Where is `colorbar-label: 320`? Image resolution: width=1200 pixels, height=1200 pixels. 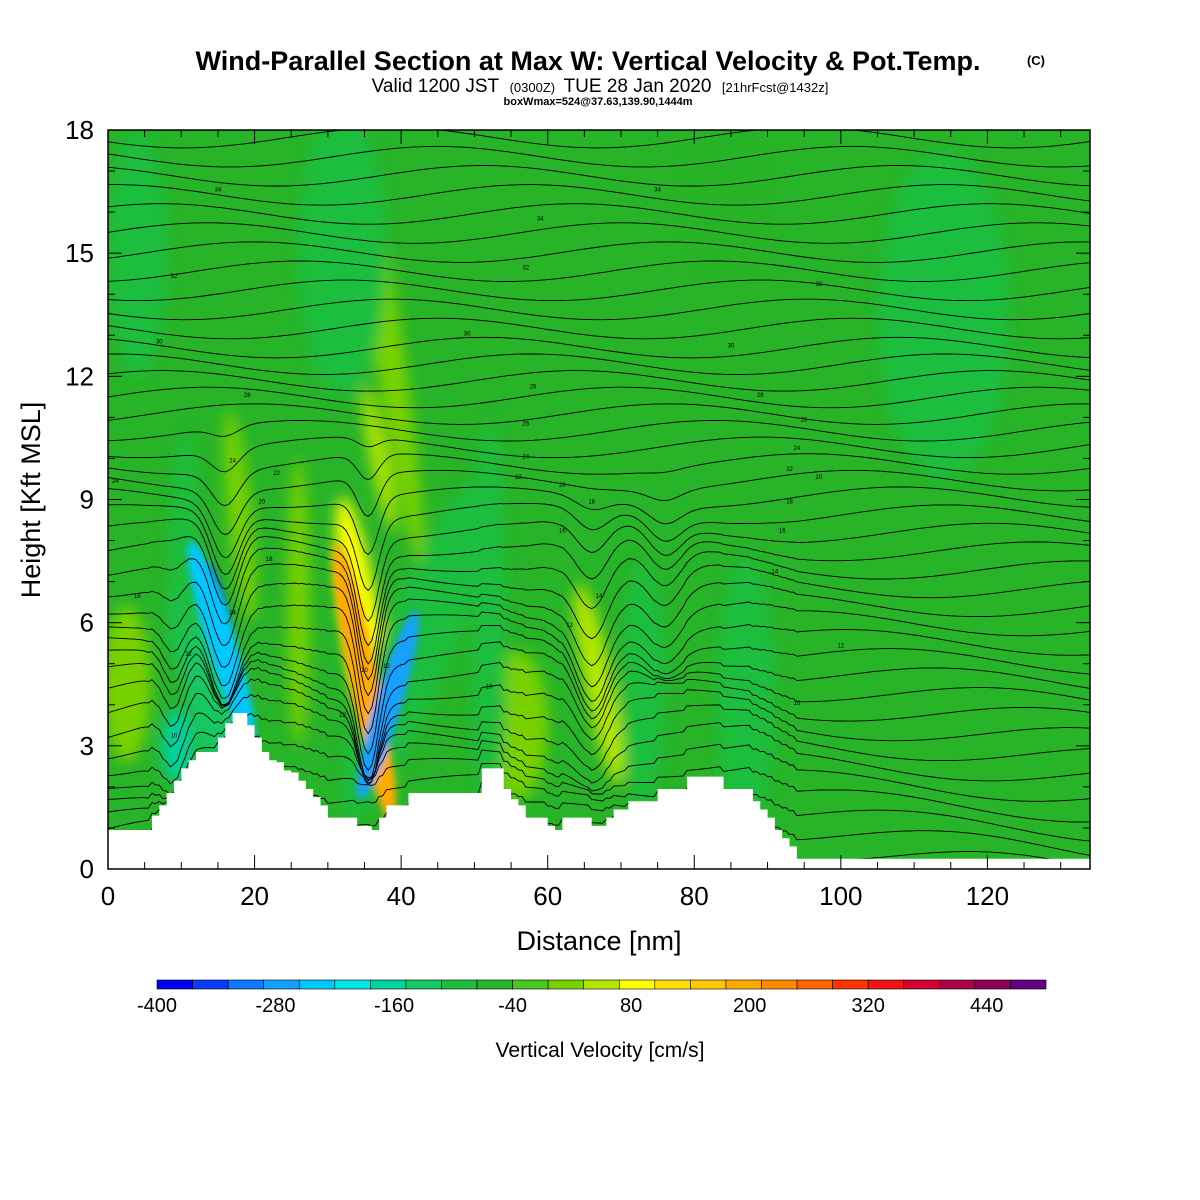 colorbar-label: 320 is located at coordinates (868, 1006).